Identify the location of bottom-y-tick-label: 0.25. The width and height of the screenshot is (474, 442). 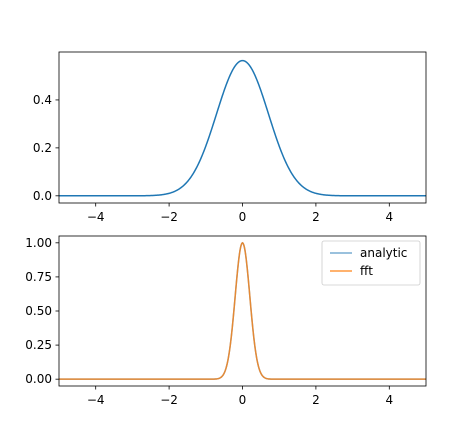
(38, 345).